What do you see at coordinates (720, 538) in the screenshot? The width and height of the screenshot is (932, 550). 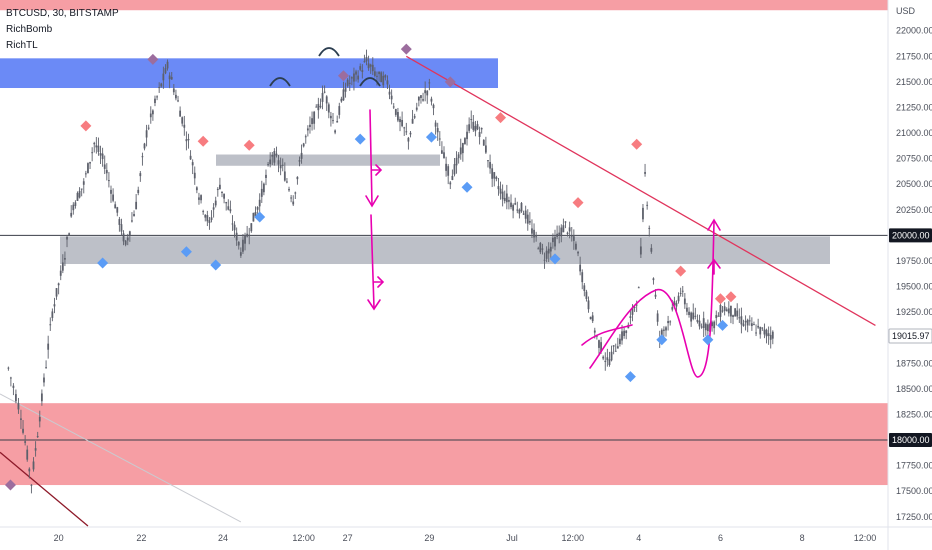 I see `time-tick-label: 6` at bounding box center [720, 538].